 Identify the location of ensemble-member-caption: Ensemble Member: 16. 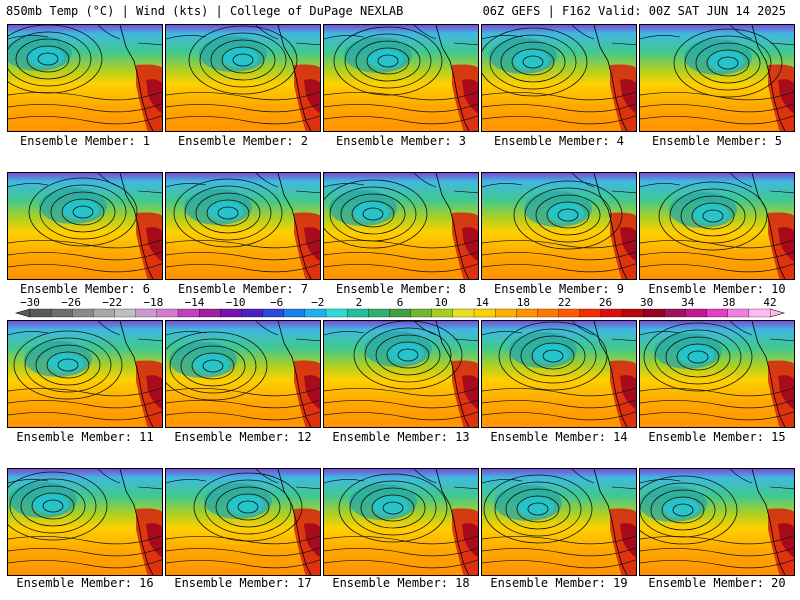
(85, 583).